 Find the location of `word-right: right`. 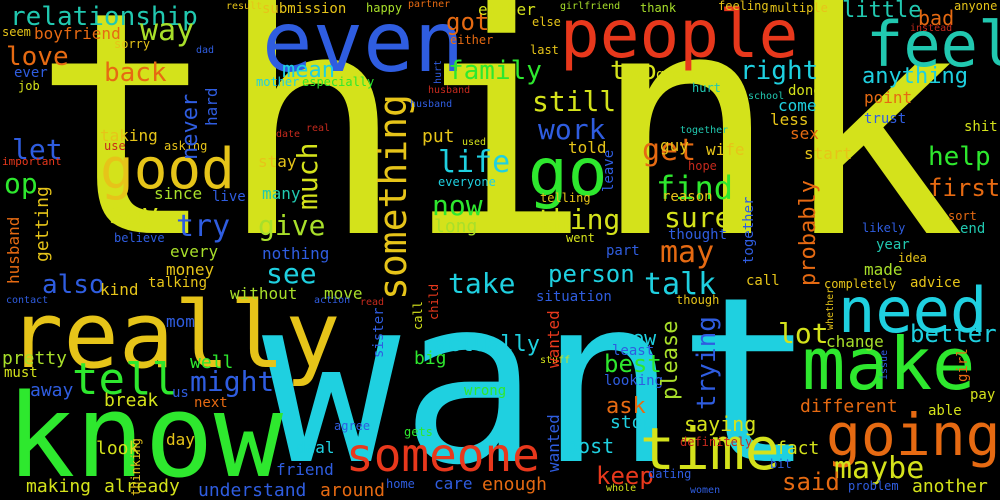

word-right: right is located at coordinates (779, 71).